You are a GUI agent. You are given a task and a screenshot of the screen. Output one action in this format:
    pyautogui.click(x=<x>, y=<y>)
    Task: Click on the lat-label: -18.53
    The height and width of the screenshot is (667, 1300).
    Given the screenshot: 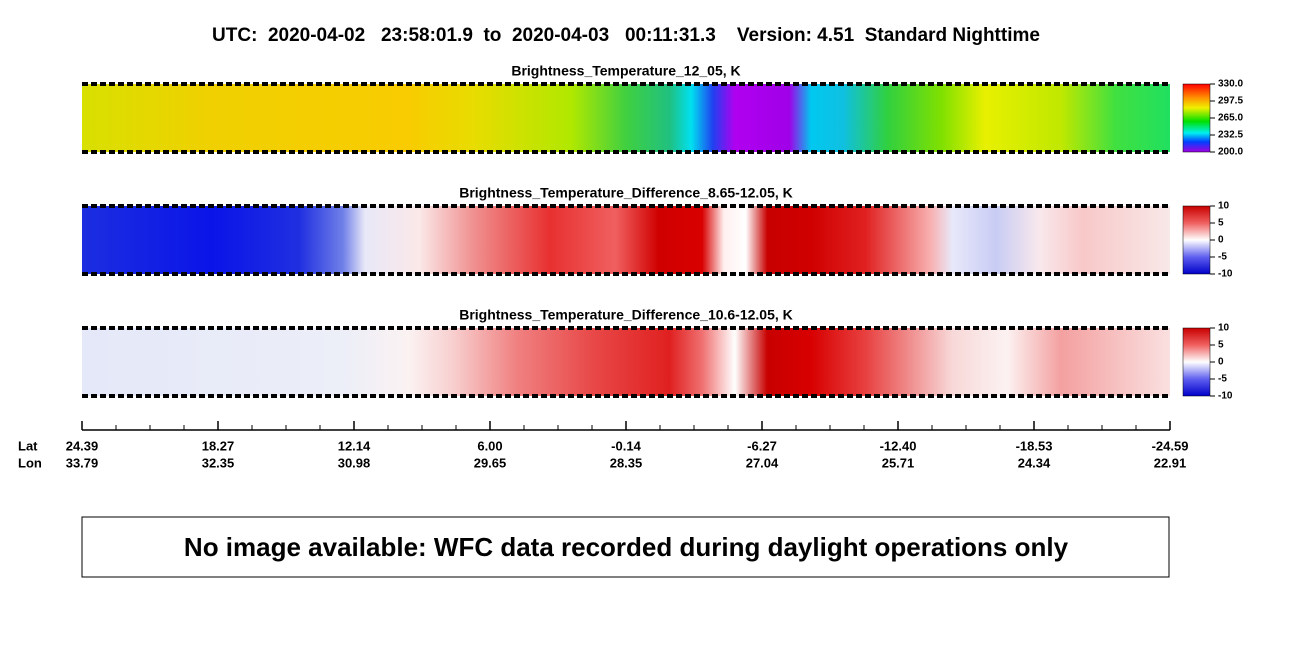 What is the action you would take?
    pyautogui.click(x=1034, y=445)
    